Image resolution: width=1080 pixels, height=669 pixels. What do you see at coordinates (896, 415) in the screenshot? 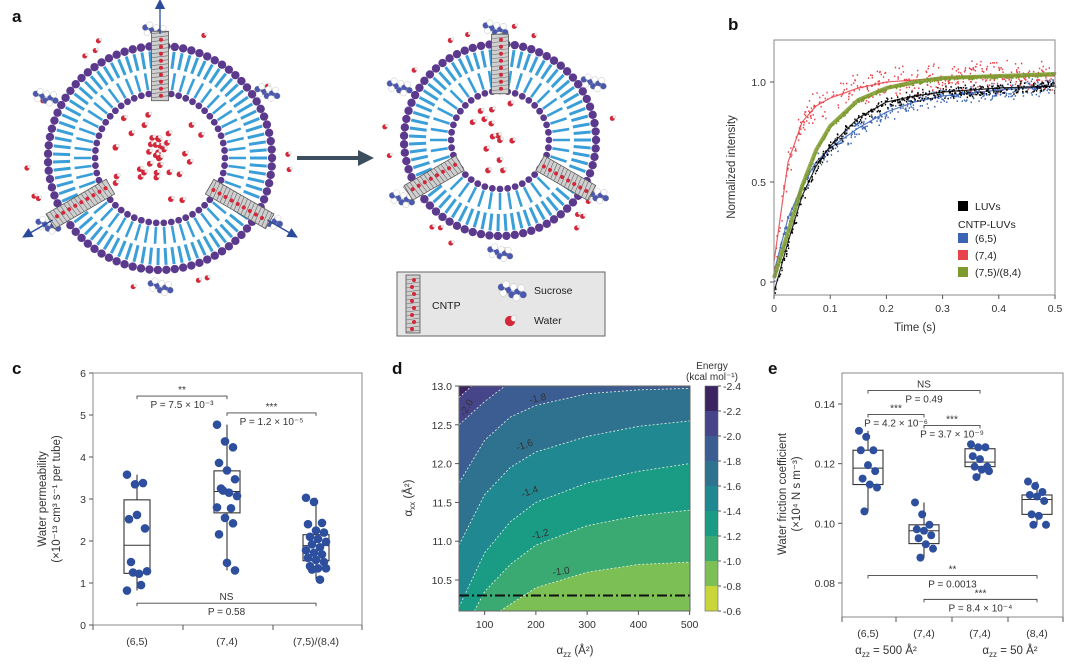
I see `significance-bracket` at bounding box center [896, 415].